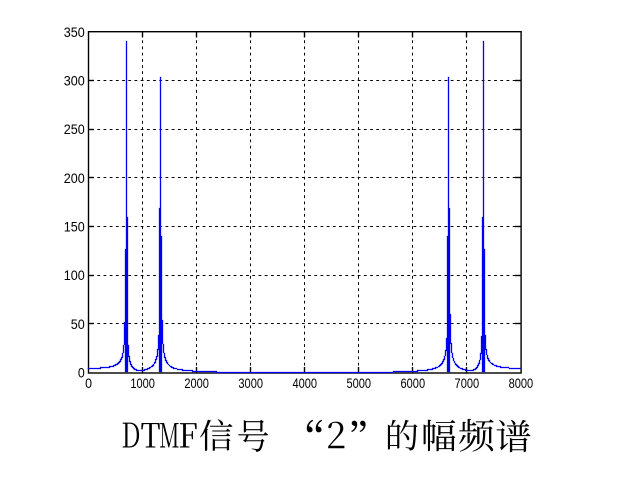 The width and height of the screenshot is (631, 477). I want to click on svg-text: 150, so click(74, 226).